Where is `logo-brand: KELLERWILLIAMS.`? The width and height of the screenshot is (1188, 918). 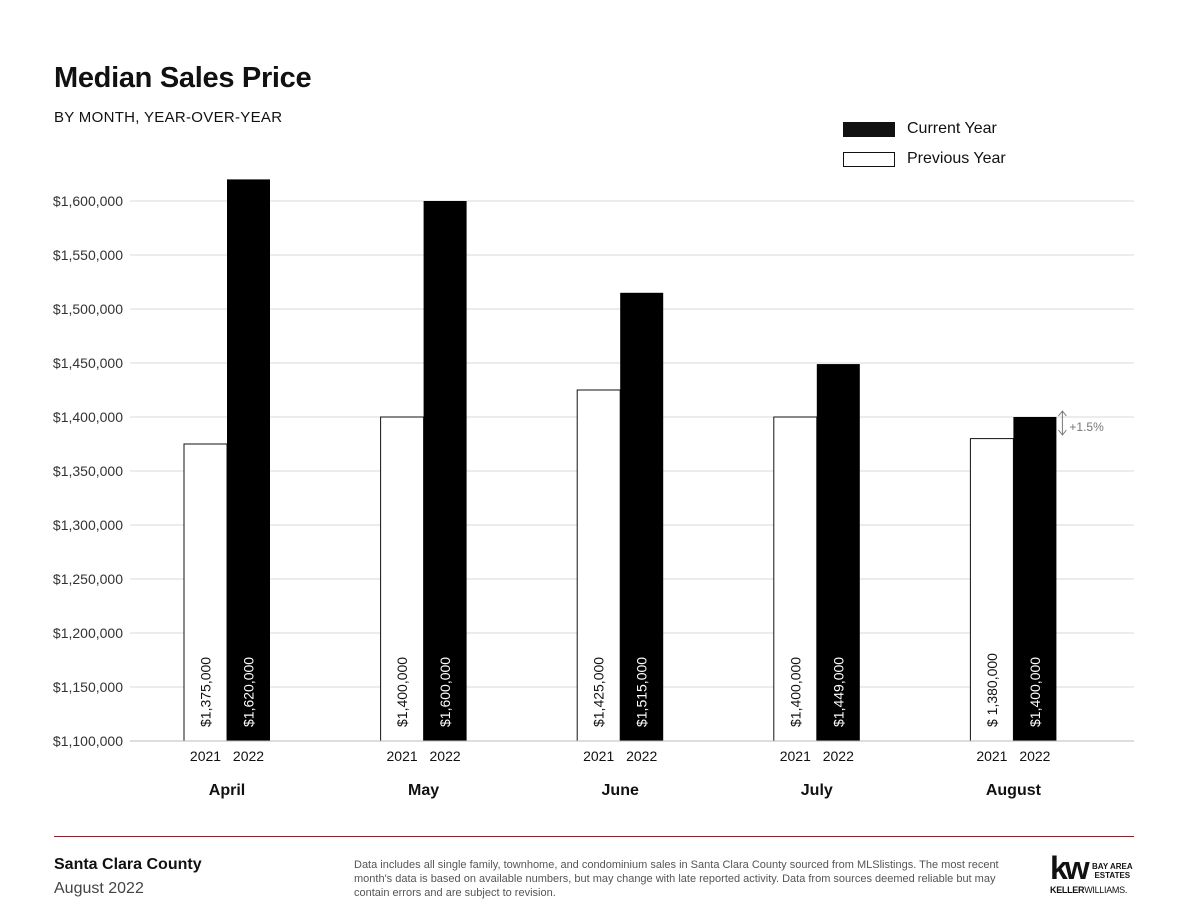 logo-brand: KELLERWILLIAMS. is located at coordinates (1088, 890).